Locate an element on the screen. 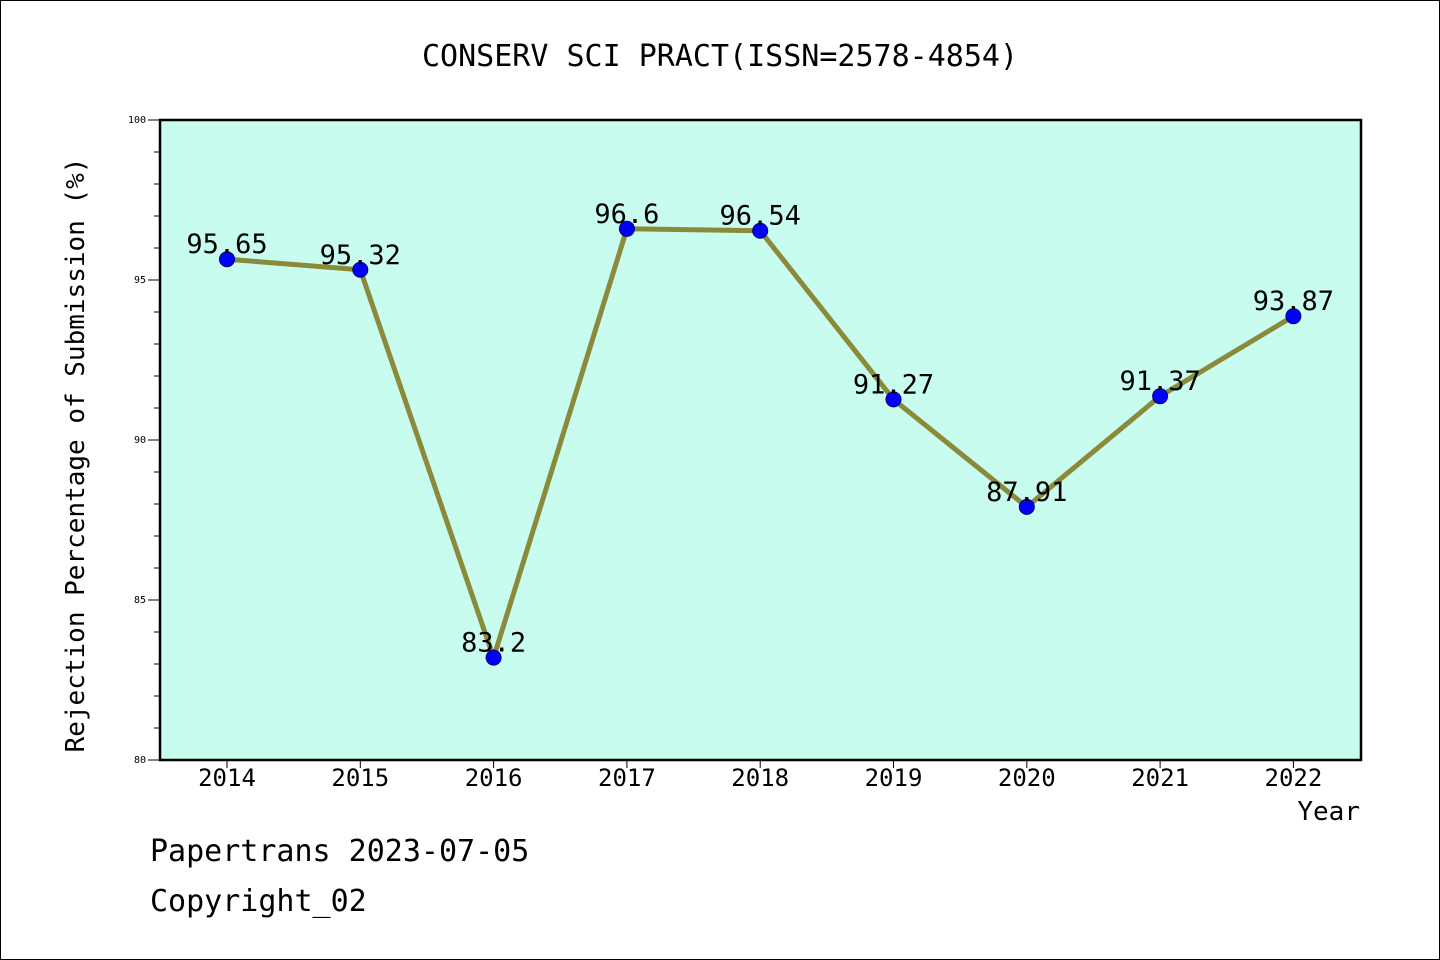 This screenshot has height=960, width=1440. data-label: 93.87 is located at coordinates (1293, 301).